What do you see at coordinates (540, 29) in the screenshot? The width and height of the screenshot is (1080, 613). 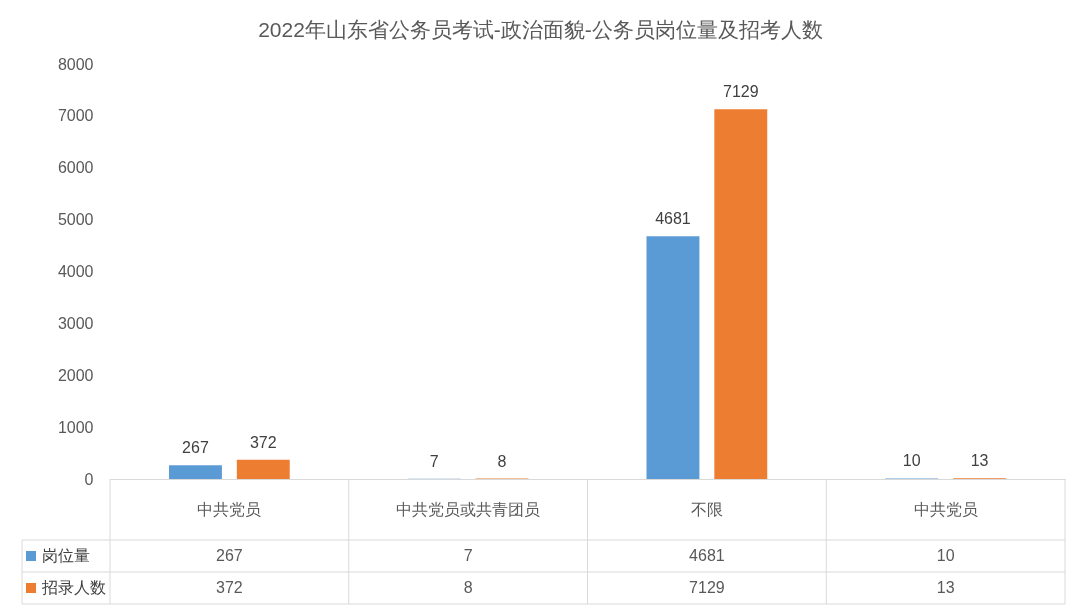 I see `chart-title: 2022年山东省公务员考试-政治面貌-公务员岗位量及招考人数` at bounding box center [540, 29].